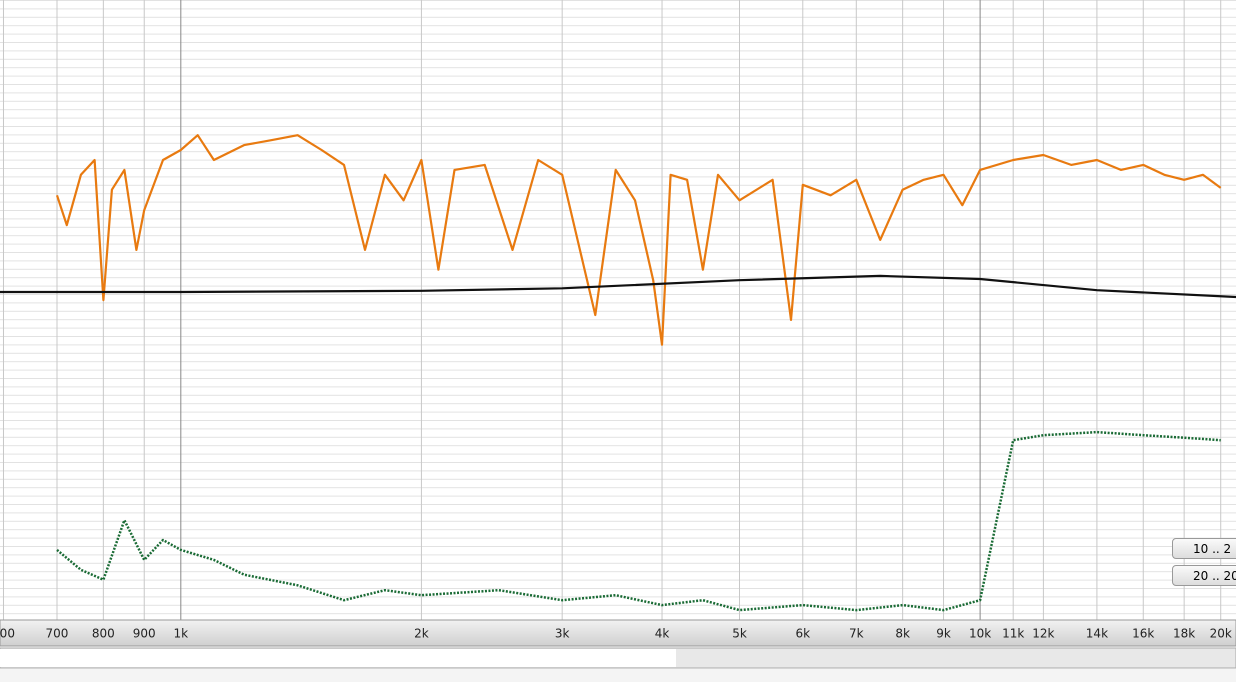  What do you see at coordinates (662, 634) in the screenshot?
I see `x-tick-label: 4k` at bounding box center [662, 634].